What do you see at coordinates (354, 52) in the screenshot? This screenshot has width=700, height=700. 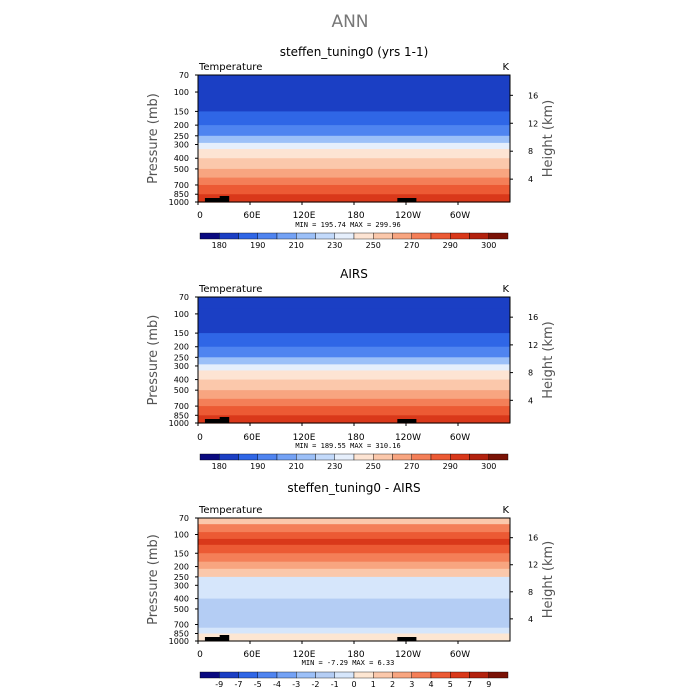 I see `panel-title: steffen_tuning0 (yrs 1-1)` at bounding box center [354, 52].